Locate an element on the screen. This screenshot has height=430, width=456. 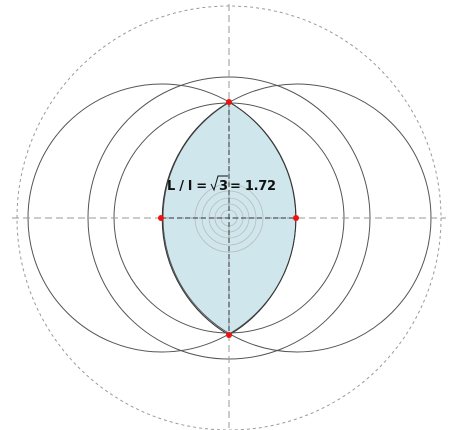
left-vertex-point is located at coordinates (161, 218).